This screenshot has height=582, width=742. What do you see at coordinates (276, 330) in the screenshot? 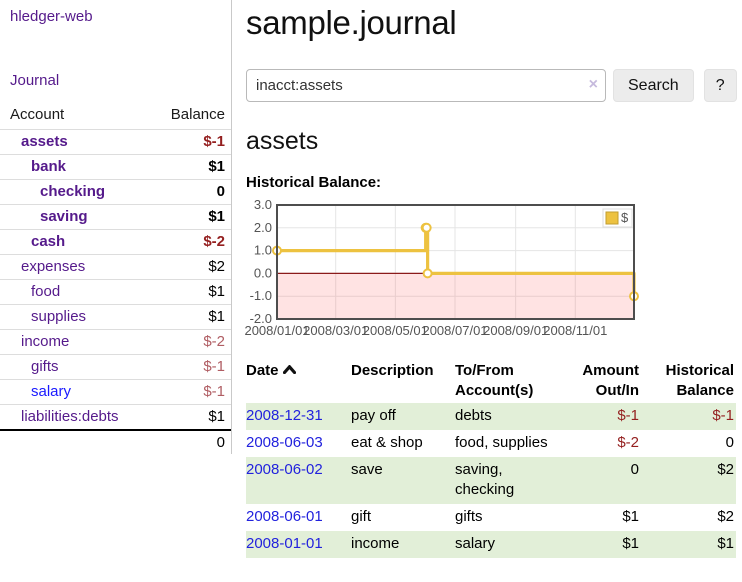
I see `svg-text: 2008/01/01` at bounding box center [276, 330].